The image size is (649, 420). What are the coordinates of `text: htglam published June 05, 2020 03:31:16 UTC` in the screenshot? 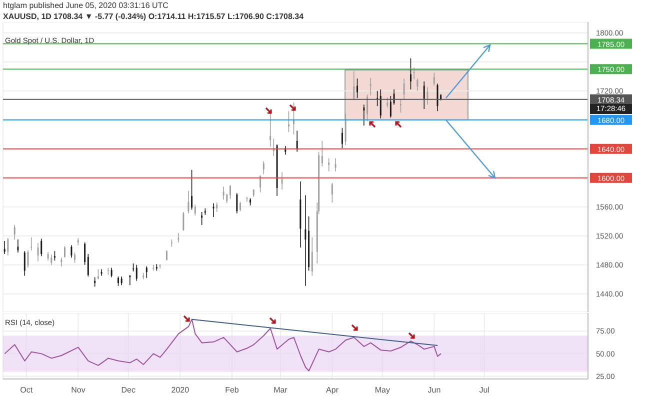 It's located at (85, 5).